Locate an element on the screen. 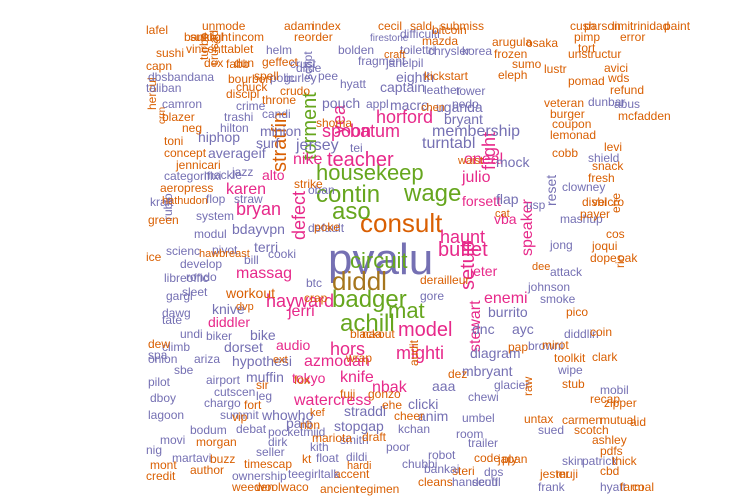 The width and height of the screenshot is (756, 504). word-mcfadden: mcfadden is located at coordinates (644, 116).